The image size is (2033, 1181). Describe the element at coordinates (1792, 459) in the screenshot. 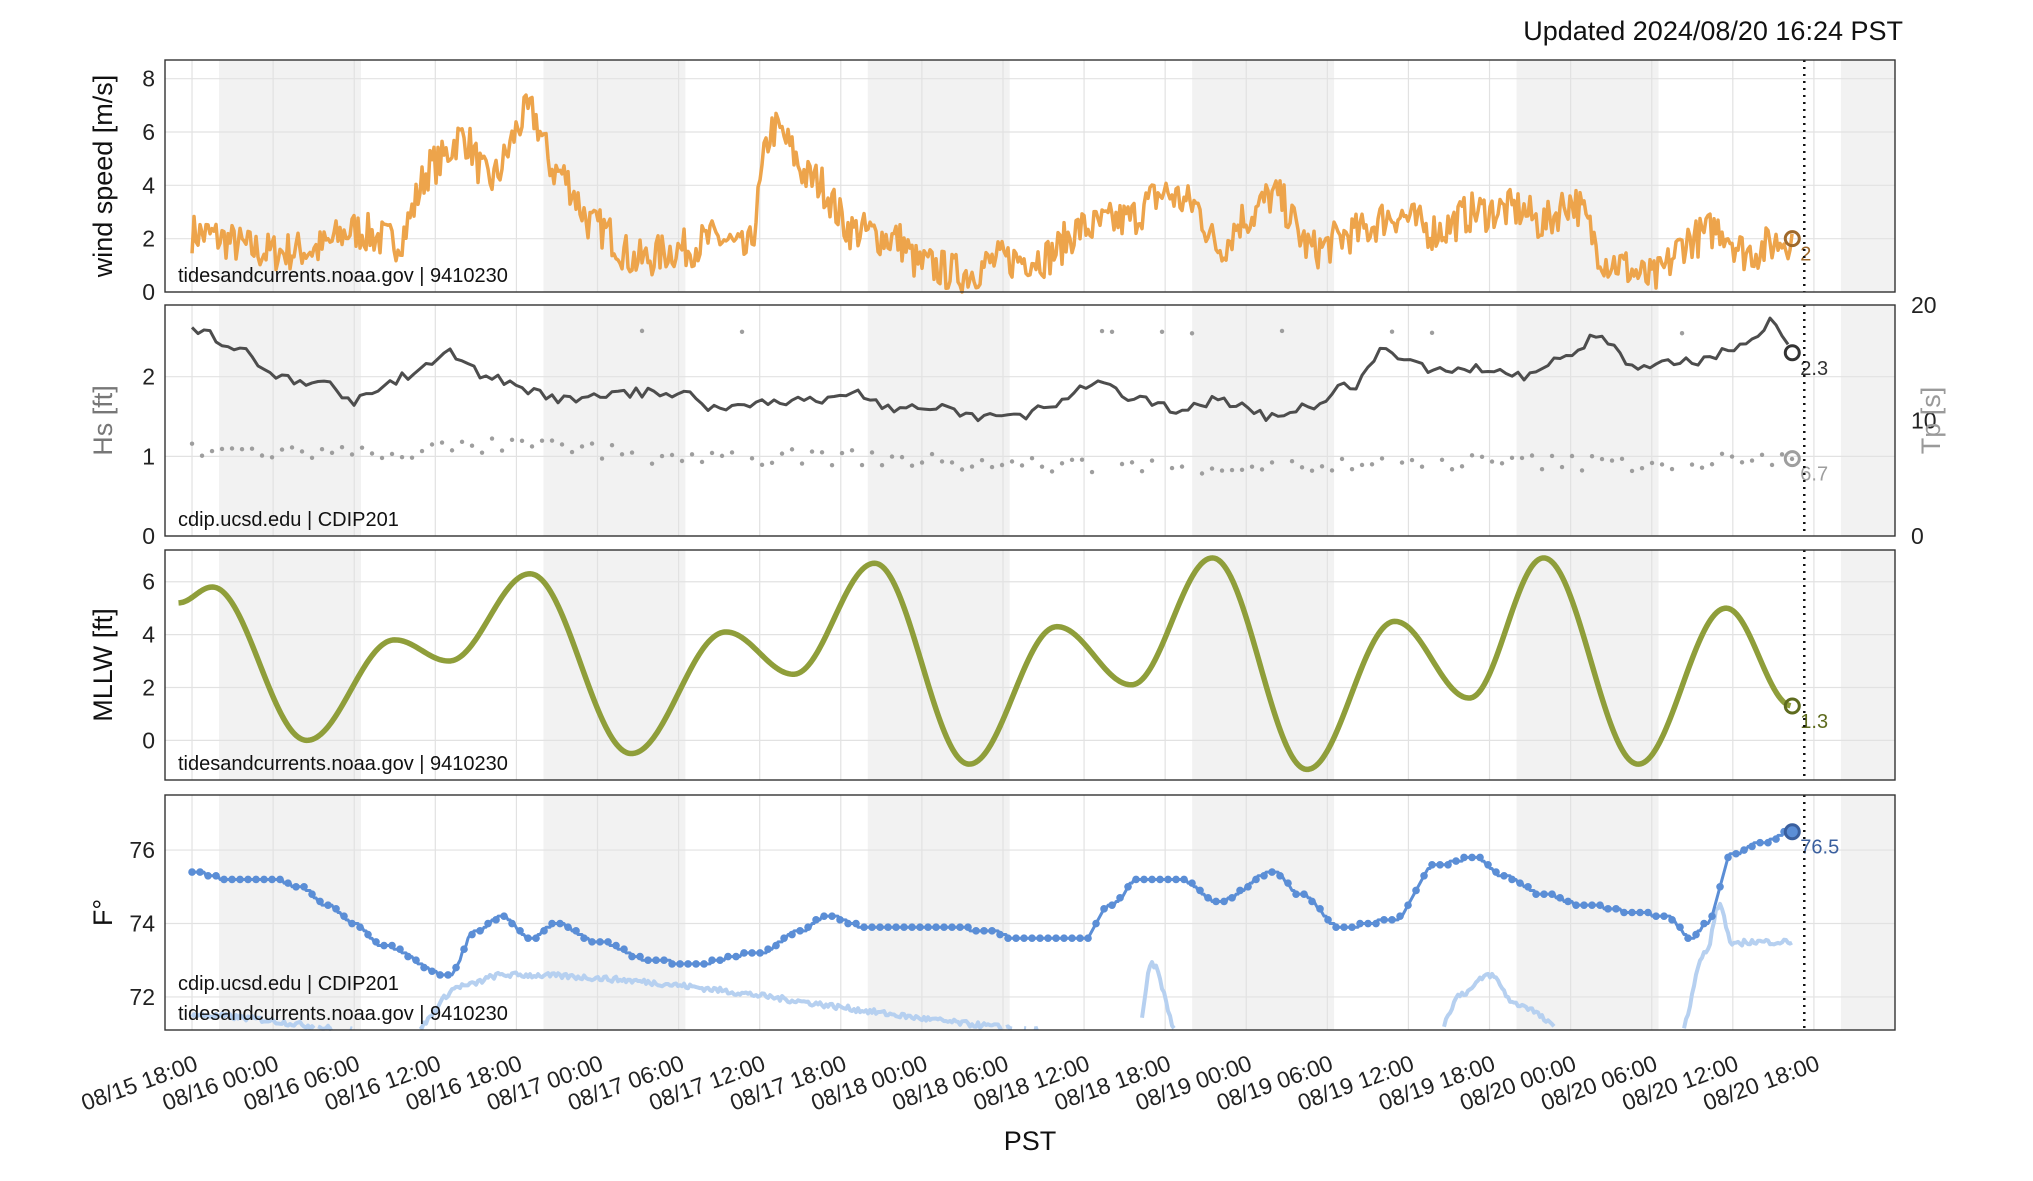

I see `tp-last-value-marker` at that location.